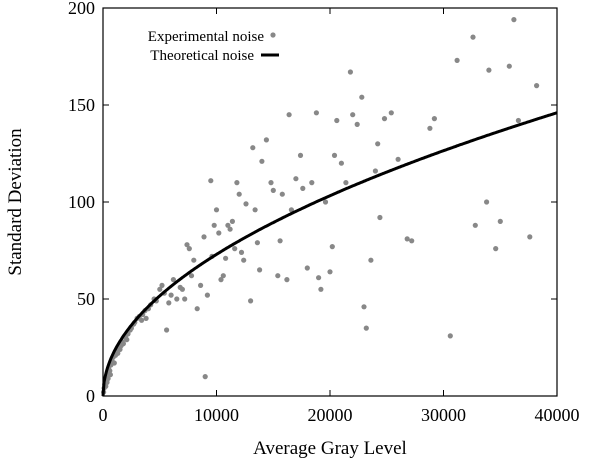 This screenshot has height=466, width=591. Describe the element at coordinates (213, 46) in the screenshot. I see `legend: Experimental noise Theoretical noise` at that location.